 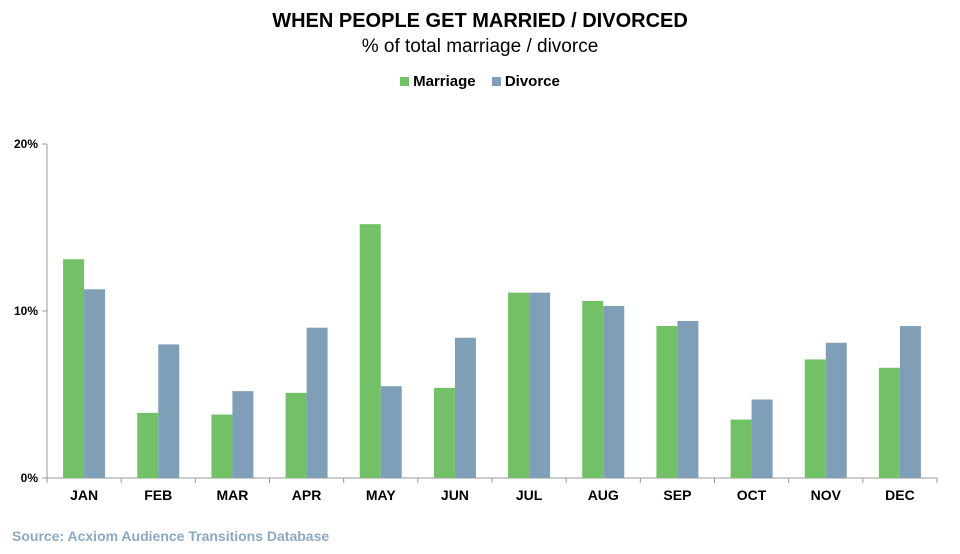 I want to click on x-tick-label: APR, so click(x=307, y=495).